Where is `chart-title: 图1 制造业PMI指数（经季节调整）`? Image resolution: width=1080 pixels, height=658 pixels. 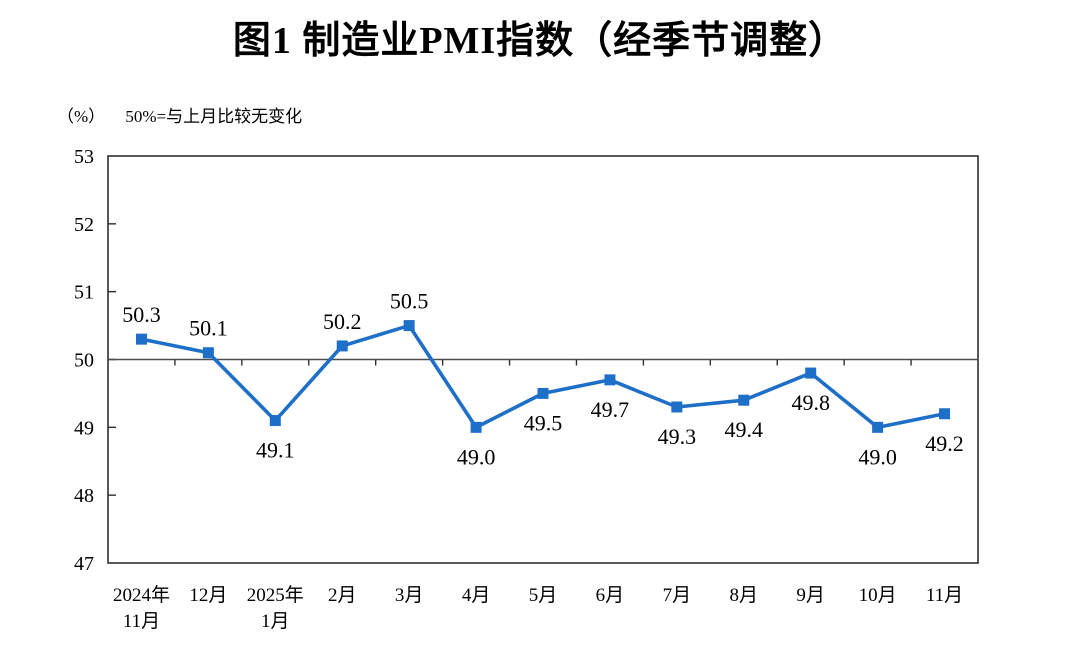
chart-title: 图1 制造业PMI指数（经季节调整） is located at coordinates (540, 41).